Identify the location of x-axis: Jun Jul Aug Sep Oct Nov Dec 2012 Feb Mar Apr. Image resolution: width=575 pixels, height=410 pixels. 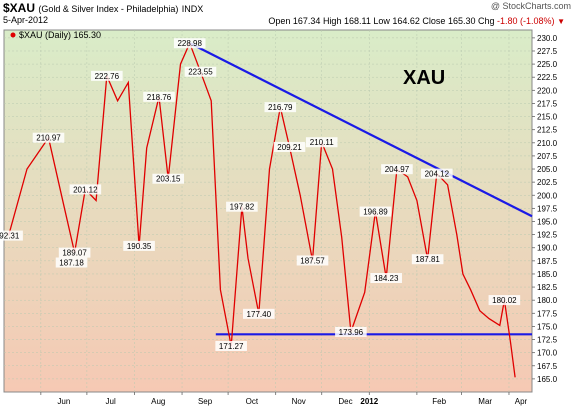
(284, 399).